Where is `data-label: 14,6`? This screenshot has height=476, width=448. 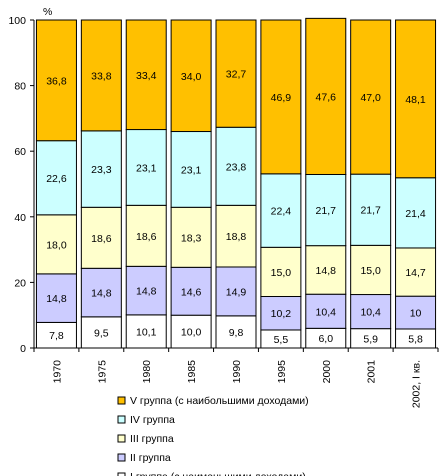
data-label: 14,6 is located at coordinates (191, 292).